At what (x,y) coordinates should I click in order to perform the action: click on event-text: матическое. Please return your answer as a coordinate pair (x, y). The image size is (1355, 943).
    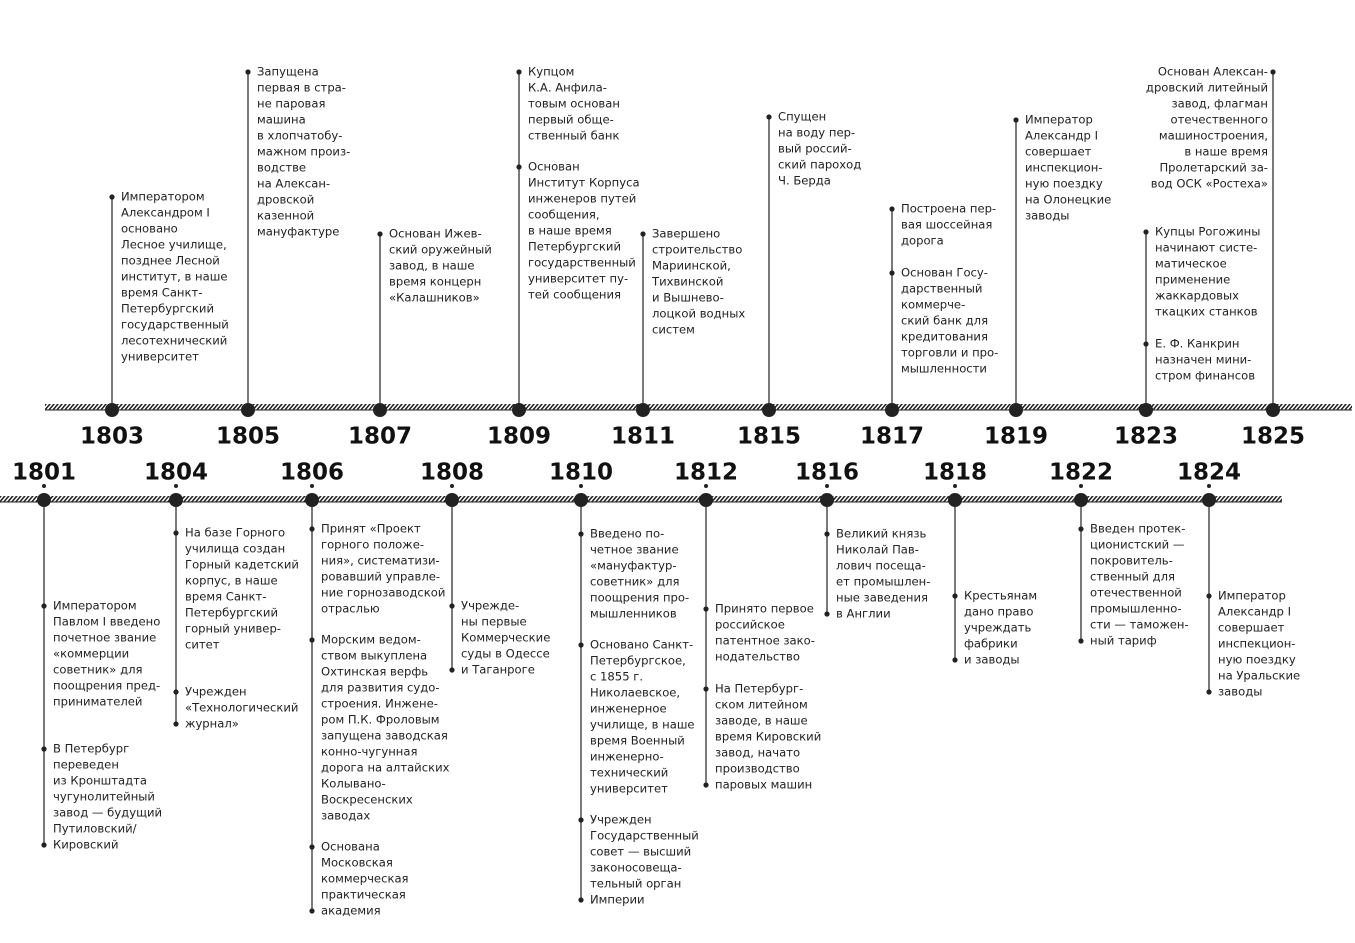
    Looking at the image, I should click on (1191, 264).